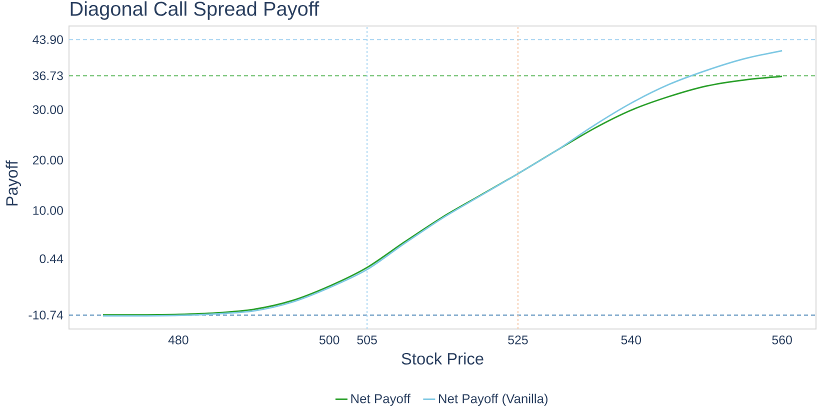 This screenshot has height=418, width=822. I want to click on chart-title: Diagonal Call Spread Payoff, so click(195, 10).